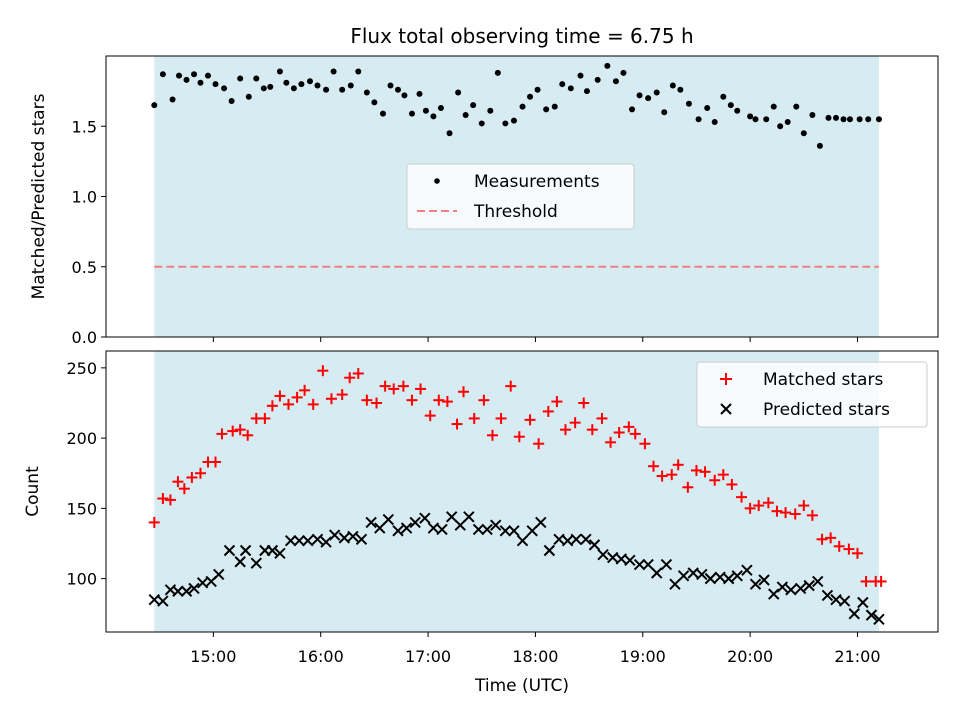 The height and width of the screenshot is (720, 960). I want to click on count-y-axis: 100 150 200 250, so click(86, 474).